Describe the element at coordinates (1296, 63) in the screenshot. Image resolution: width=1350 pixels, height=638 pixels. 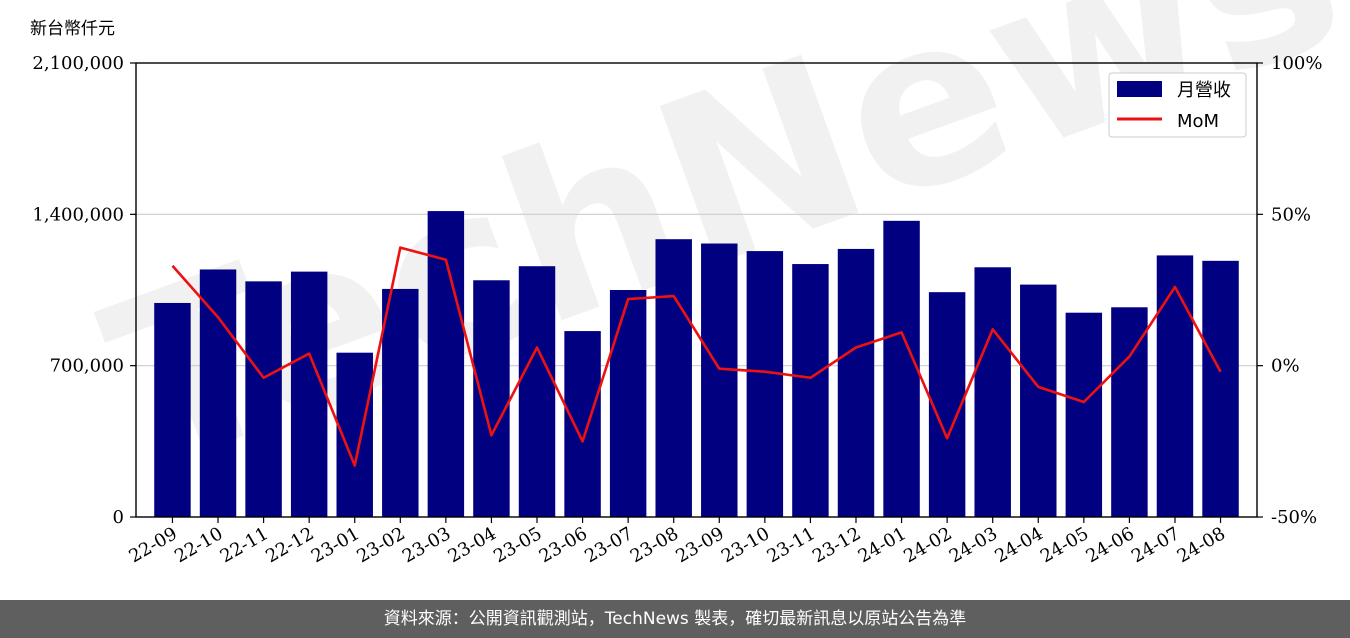
I see `right-tick-label: 100%` at that location.